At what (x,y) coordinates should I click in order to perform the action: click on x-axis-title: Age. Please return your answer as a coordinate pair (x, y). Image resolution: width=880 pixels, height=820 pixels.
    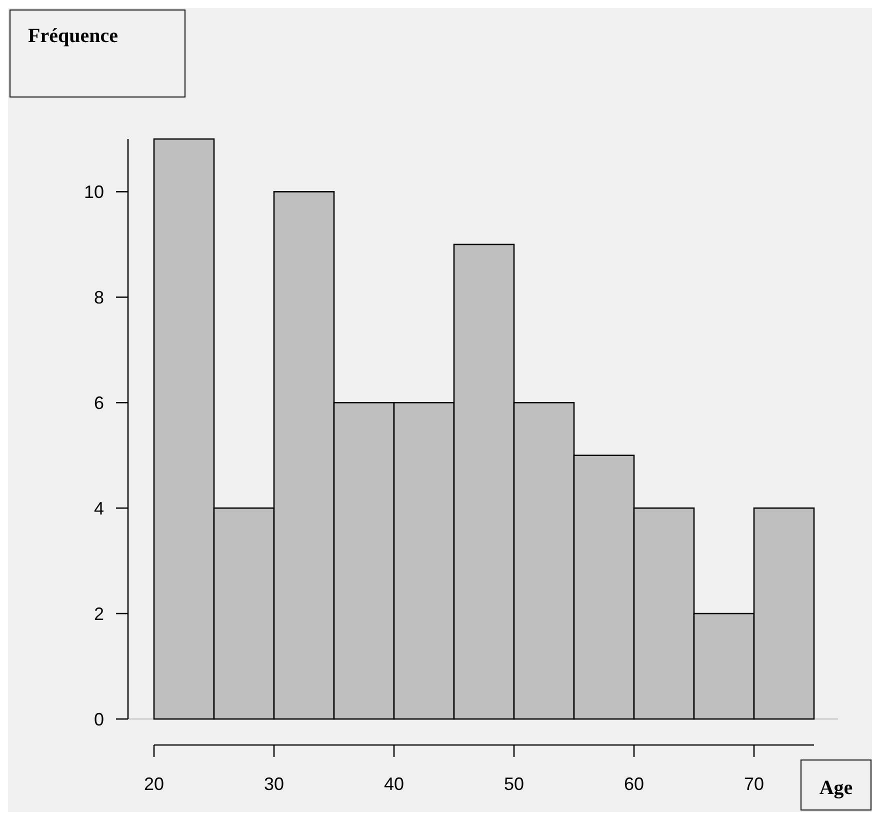
    Looking at the image, I should click on (836, 788).